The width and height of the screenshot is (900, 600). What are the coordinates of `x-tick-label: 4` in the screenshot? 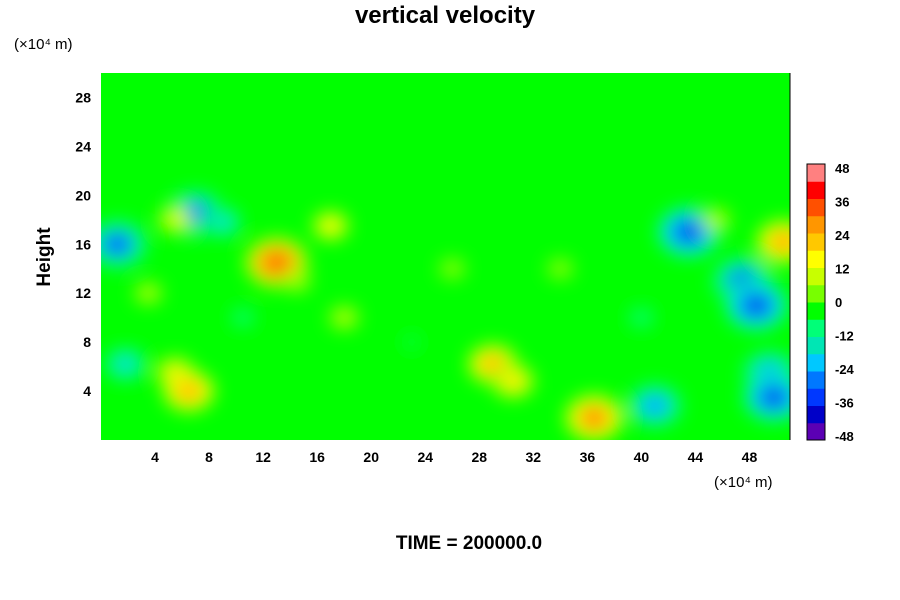 It's located at (155, 457).